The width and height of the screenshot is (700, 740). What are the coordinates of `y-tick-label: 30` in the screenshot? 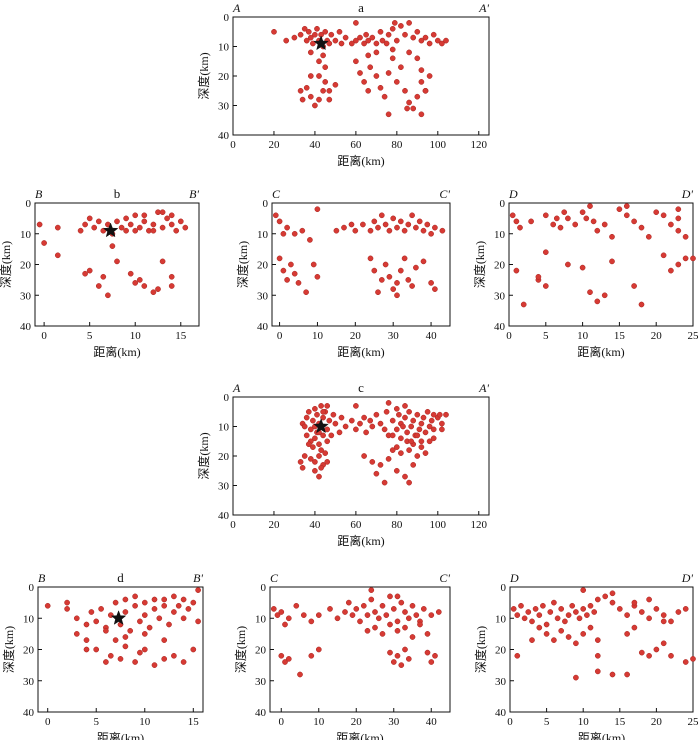 It's located at (501, 682).